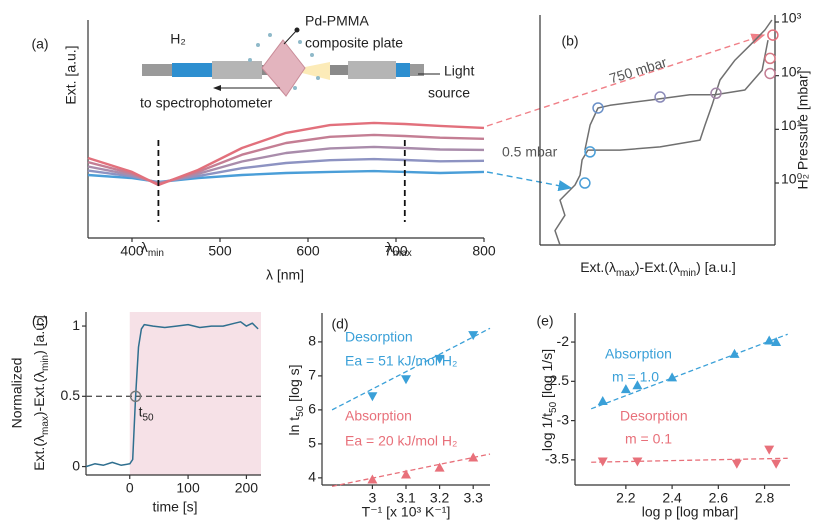 Image resolution: width=816 pixels, height=523 pixels. What do you see at coordinates (557, 459) in the screenshot?
I see `y-tick-label: -3.5` at bounding box center [557, 459].